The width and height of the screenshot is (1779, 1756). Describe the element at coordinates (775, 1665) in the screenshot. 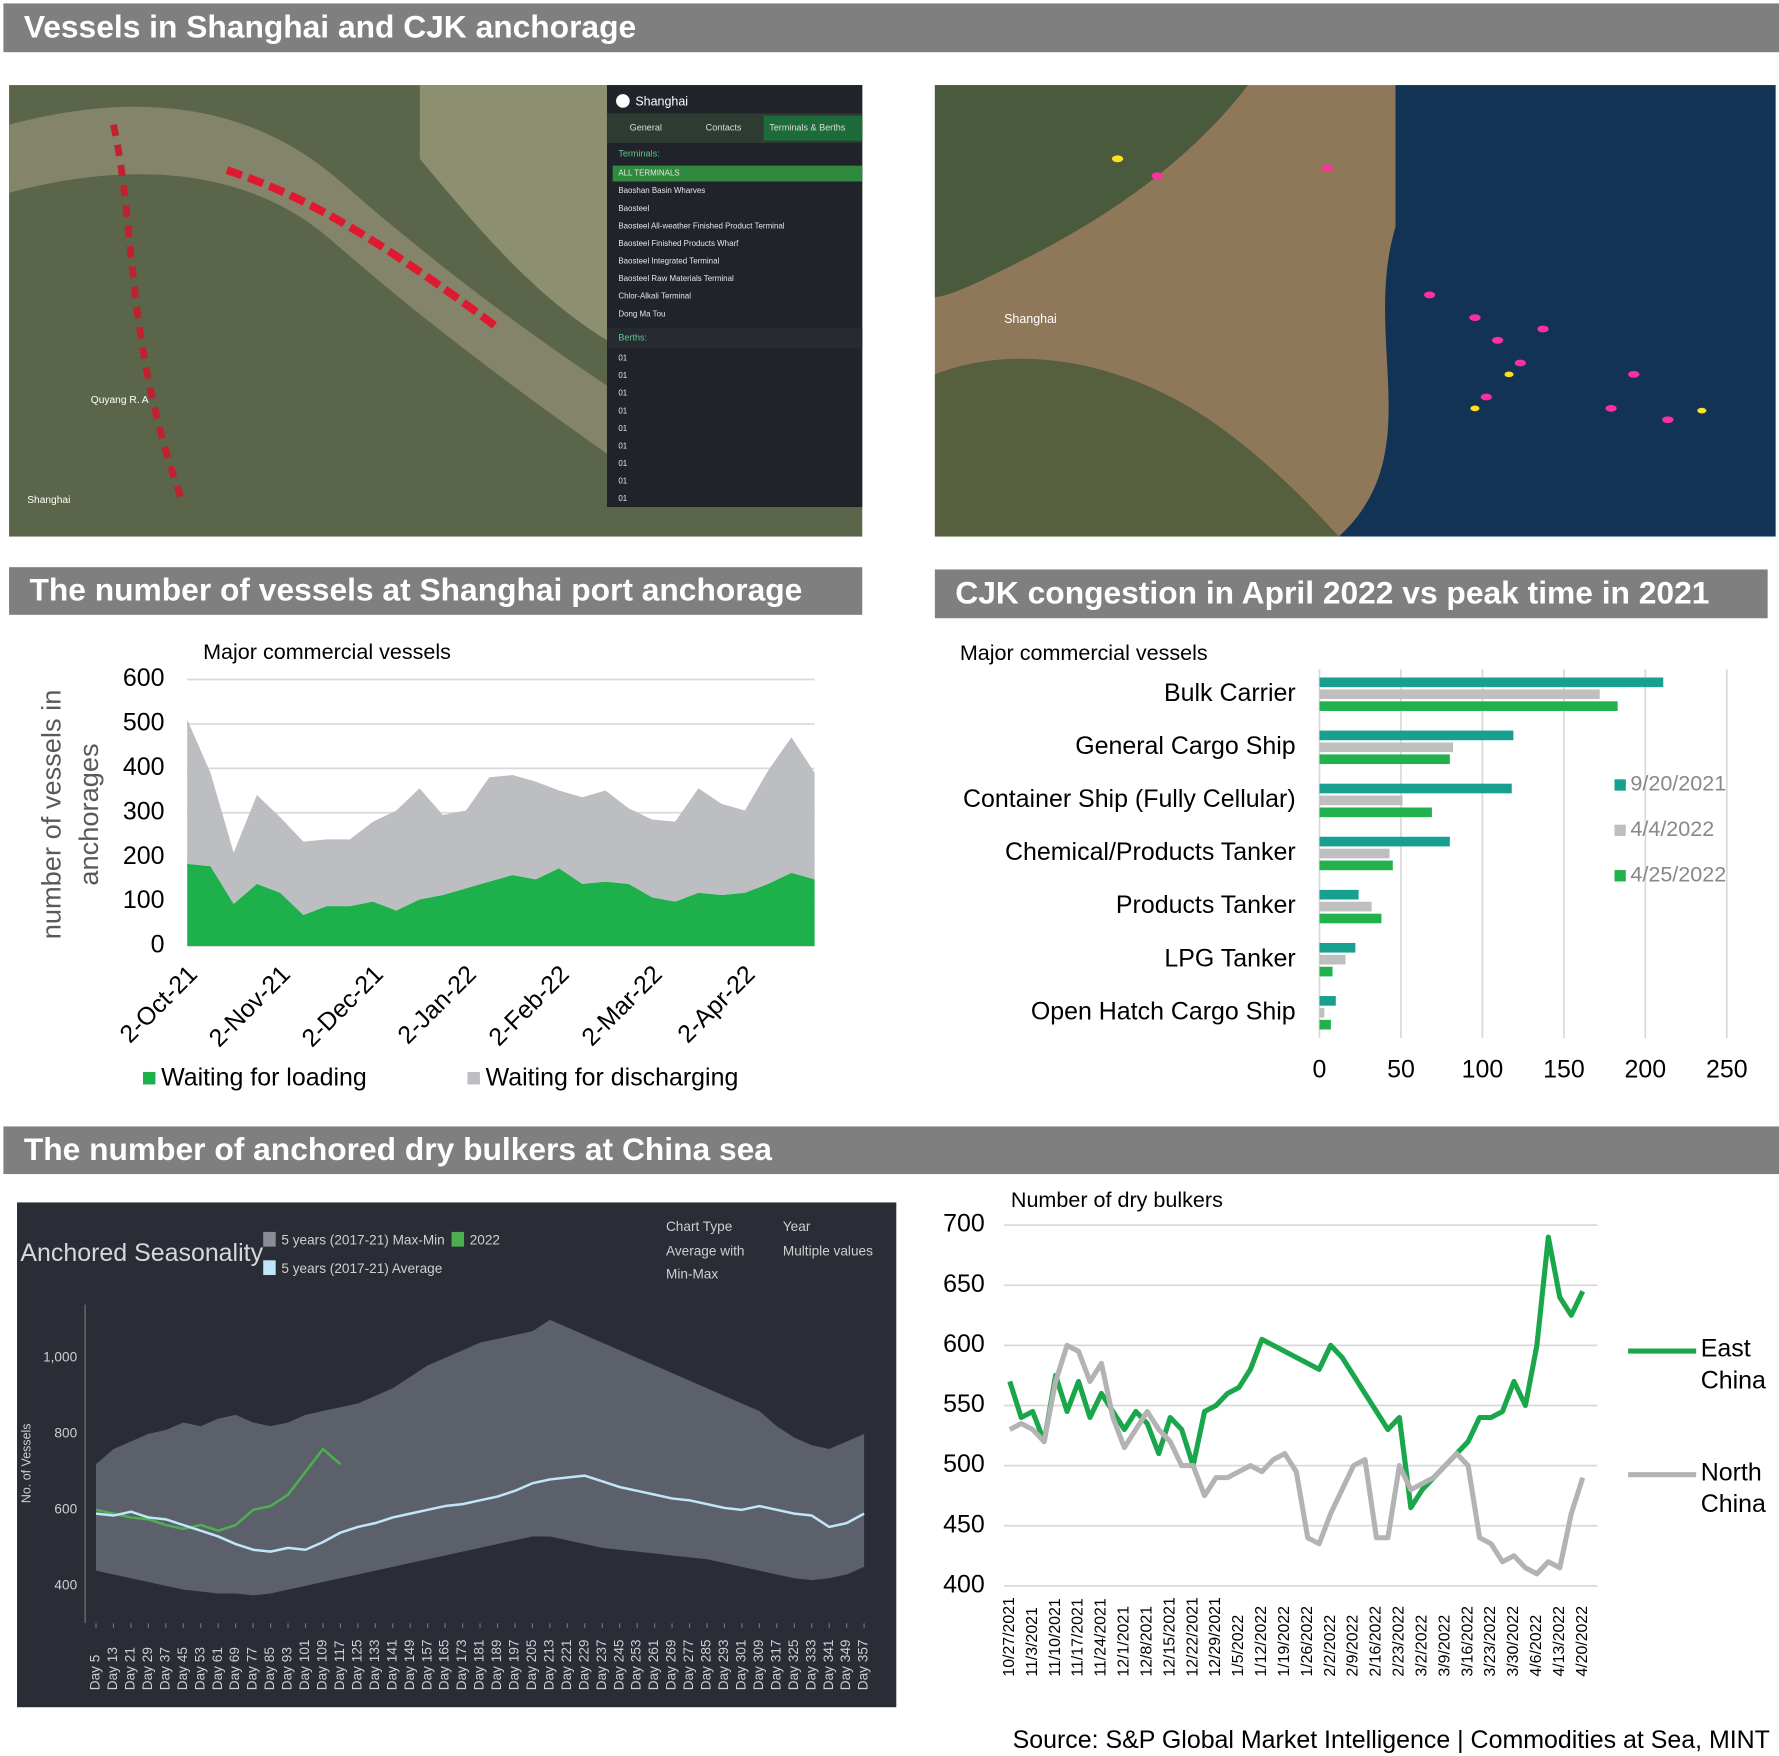

I see `x-tick-label: Day 317` at that location.